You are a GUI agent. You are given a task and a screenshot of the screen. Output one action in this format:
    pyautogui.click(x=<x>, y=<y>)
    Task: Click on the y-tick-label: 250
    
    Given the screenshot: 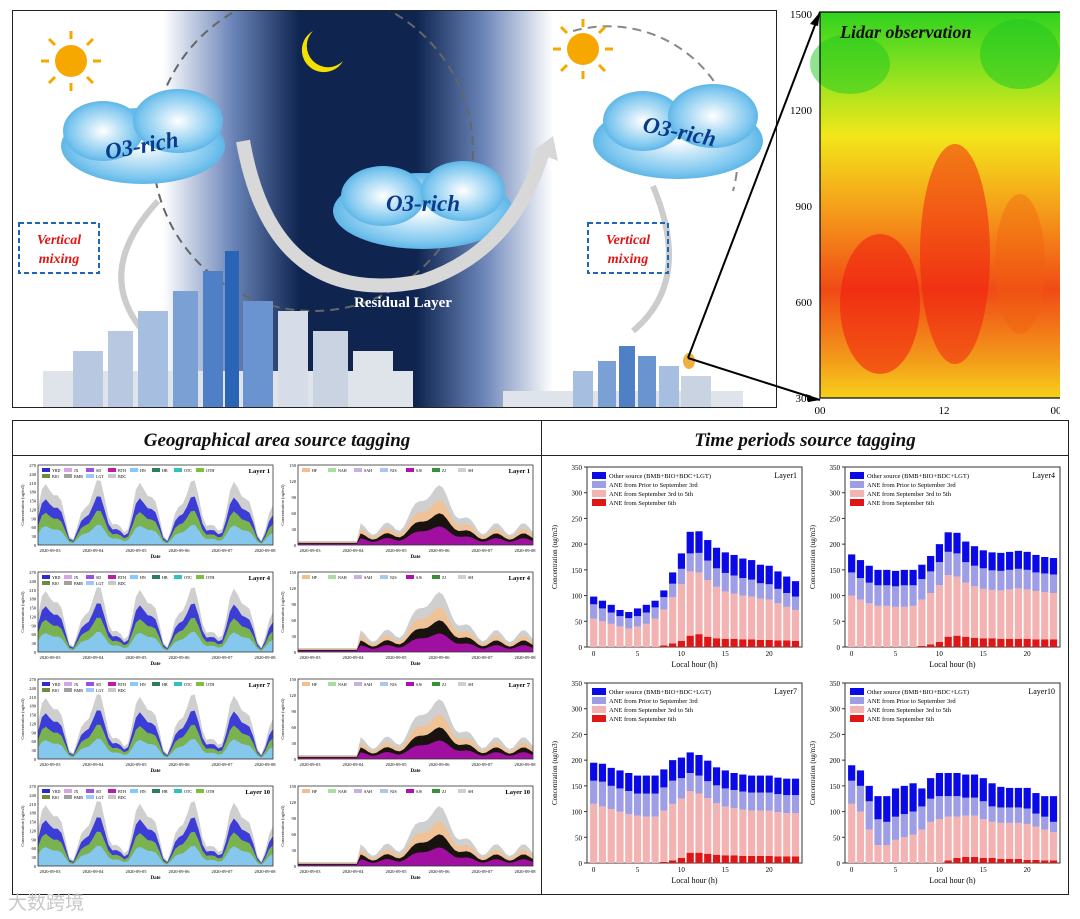 What is the action you would take?
    pyautogui.click(x=835, y=519)
    